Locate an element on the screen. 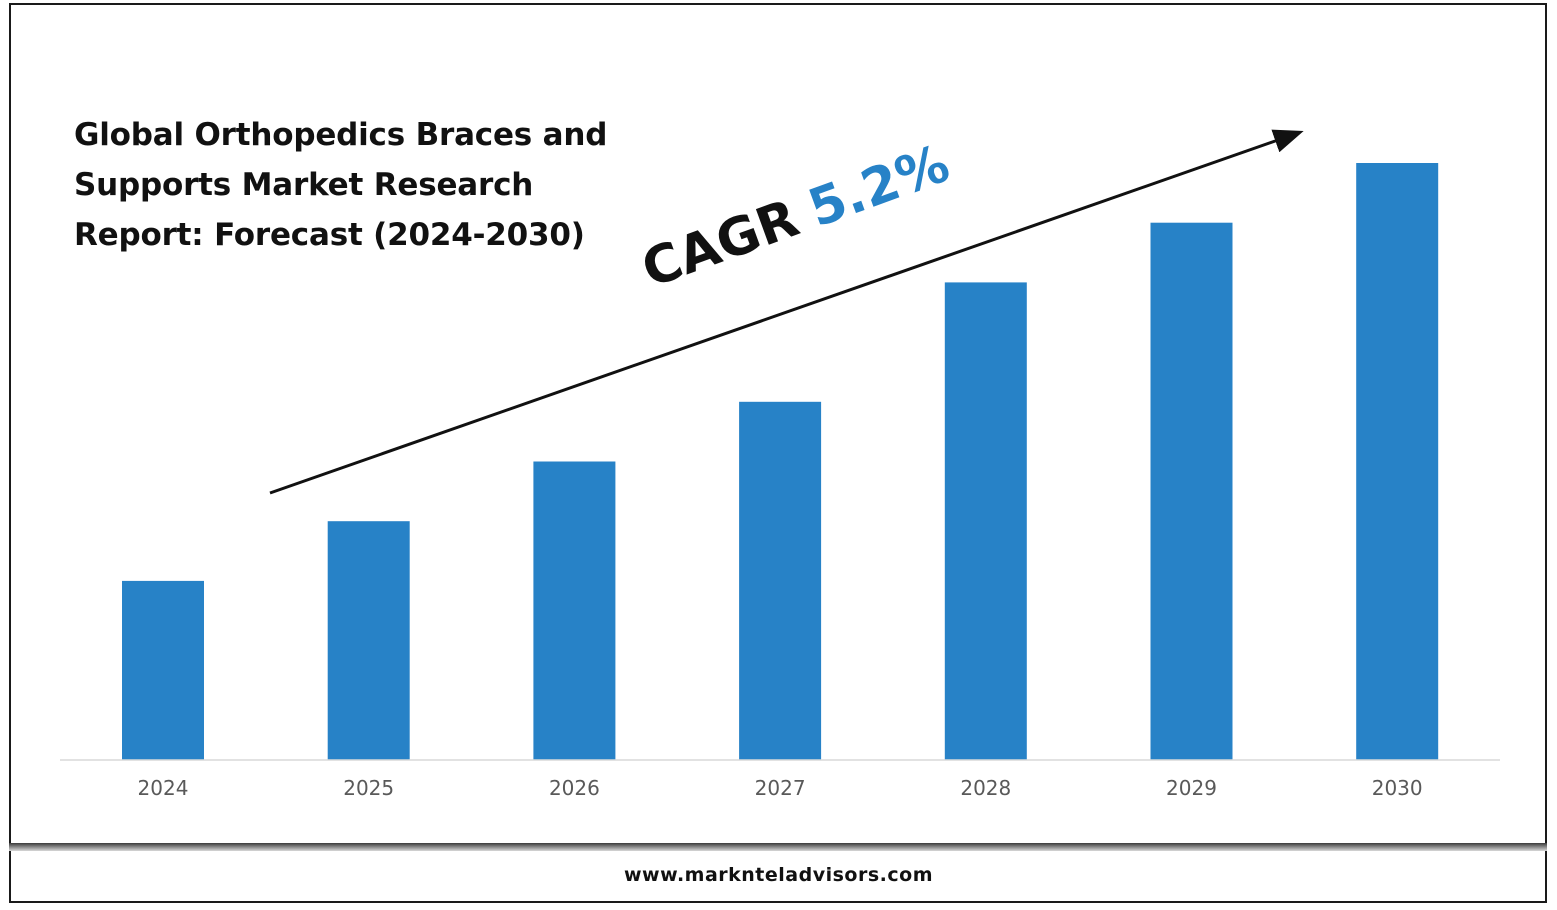 This screenshot has width=1557, height=910. title-line-1: Global Orthopedics Braces and is located at coordinates (341, 135).